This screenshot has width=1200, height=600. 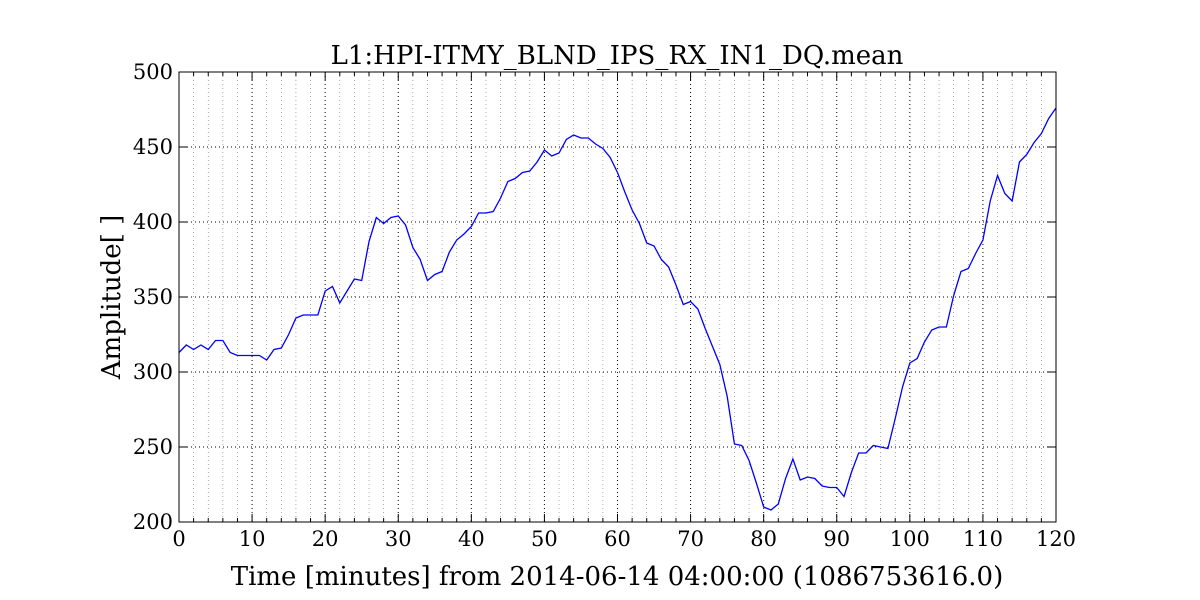 What do you see at coordinates (763, 539) in the screenshot?
I see `x-tick-label: 80` at bounding box center [763, 539].